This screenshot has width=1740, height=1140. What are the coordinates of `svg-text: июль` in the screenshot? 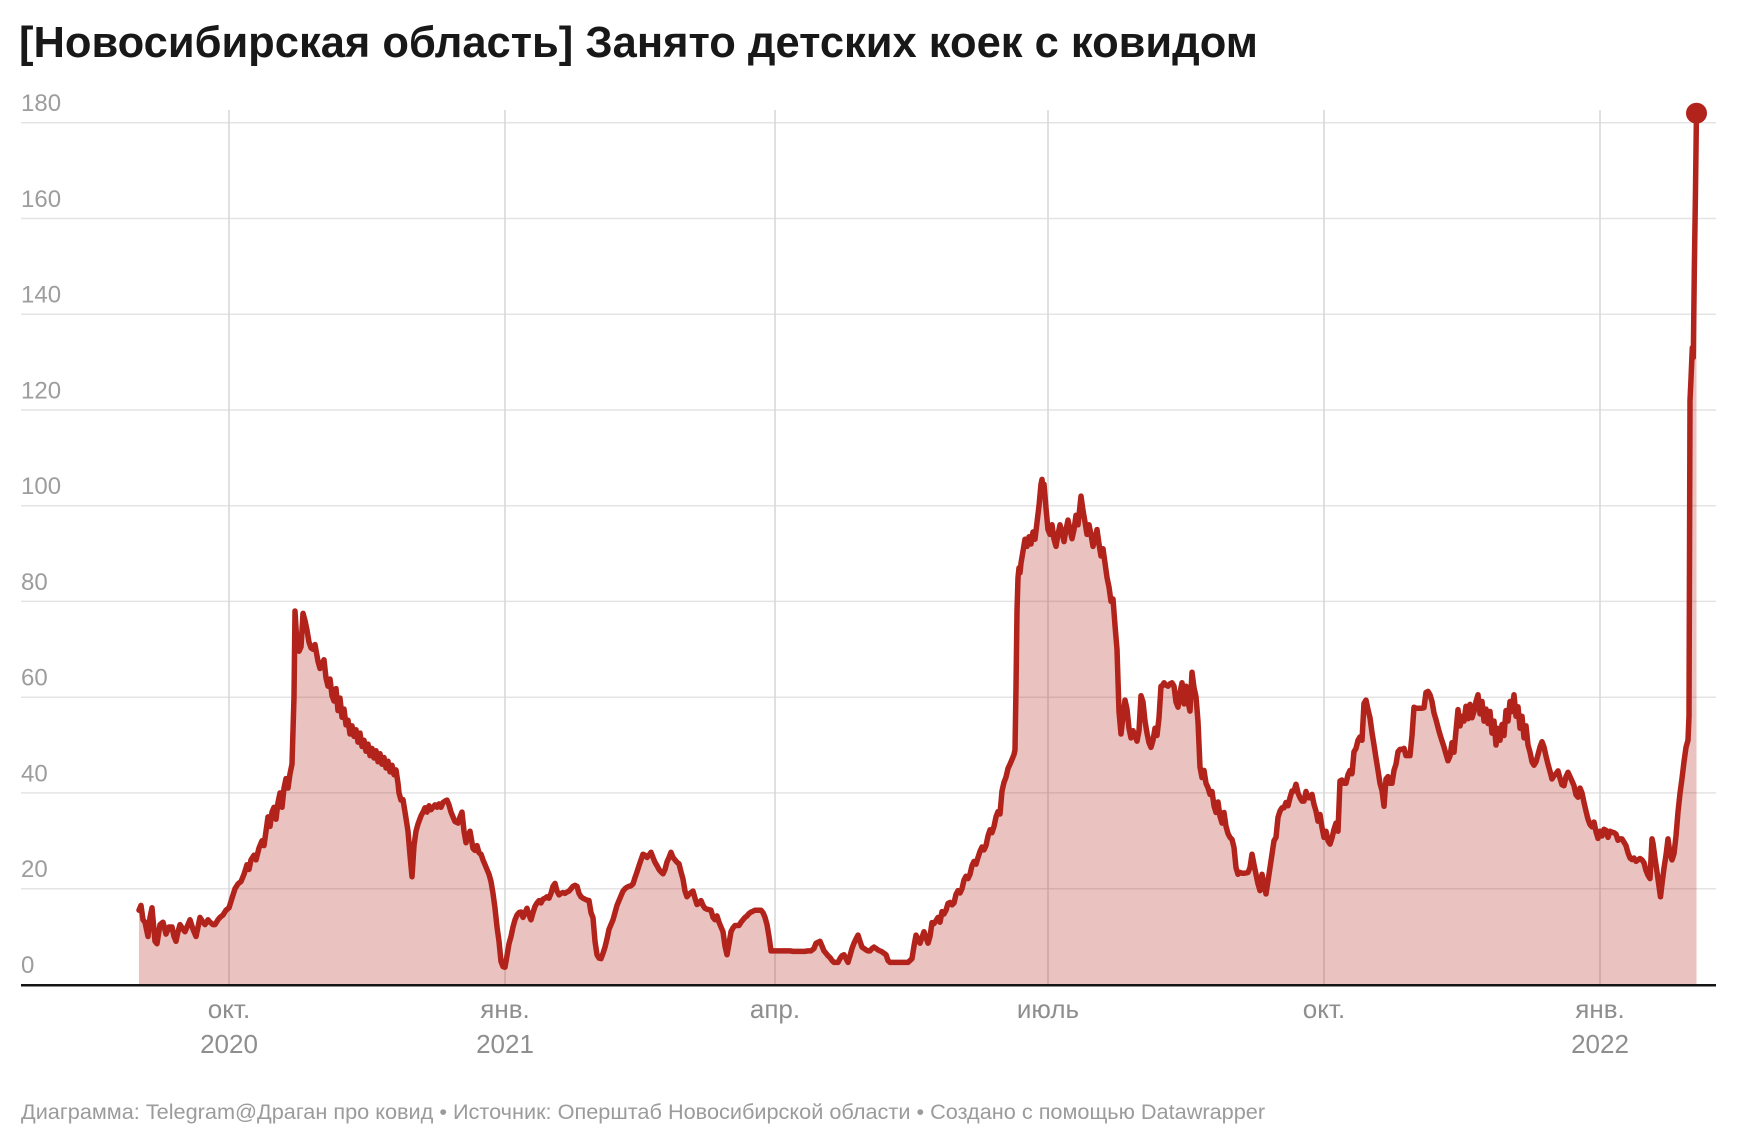 It's located at (1048, 1009).